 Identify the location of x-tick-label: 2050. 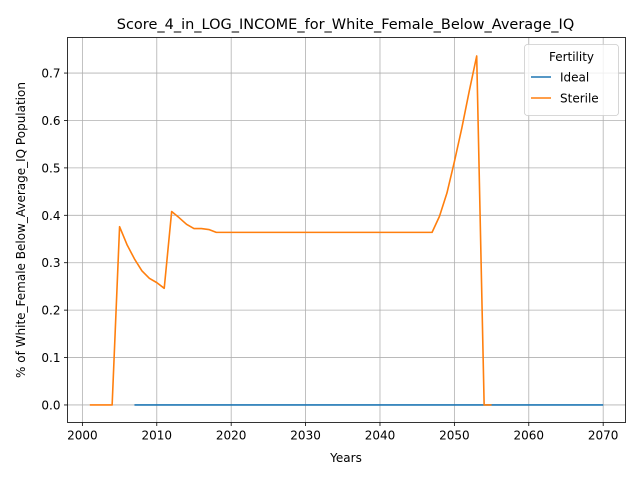
(454, 436).